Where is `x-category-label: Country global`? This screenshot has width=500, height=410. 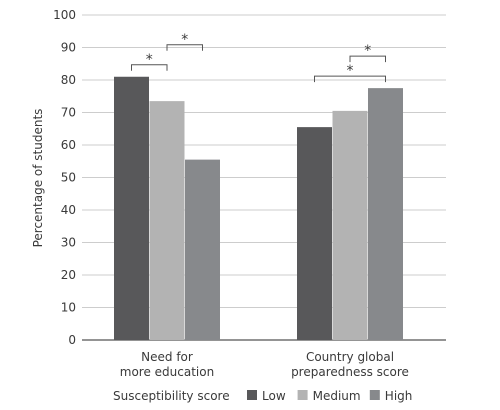
x-category-label: Country global is located at coordinates (350, 357).